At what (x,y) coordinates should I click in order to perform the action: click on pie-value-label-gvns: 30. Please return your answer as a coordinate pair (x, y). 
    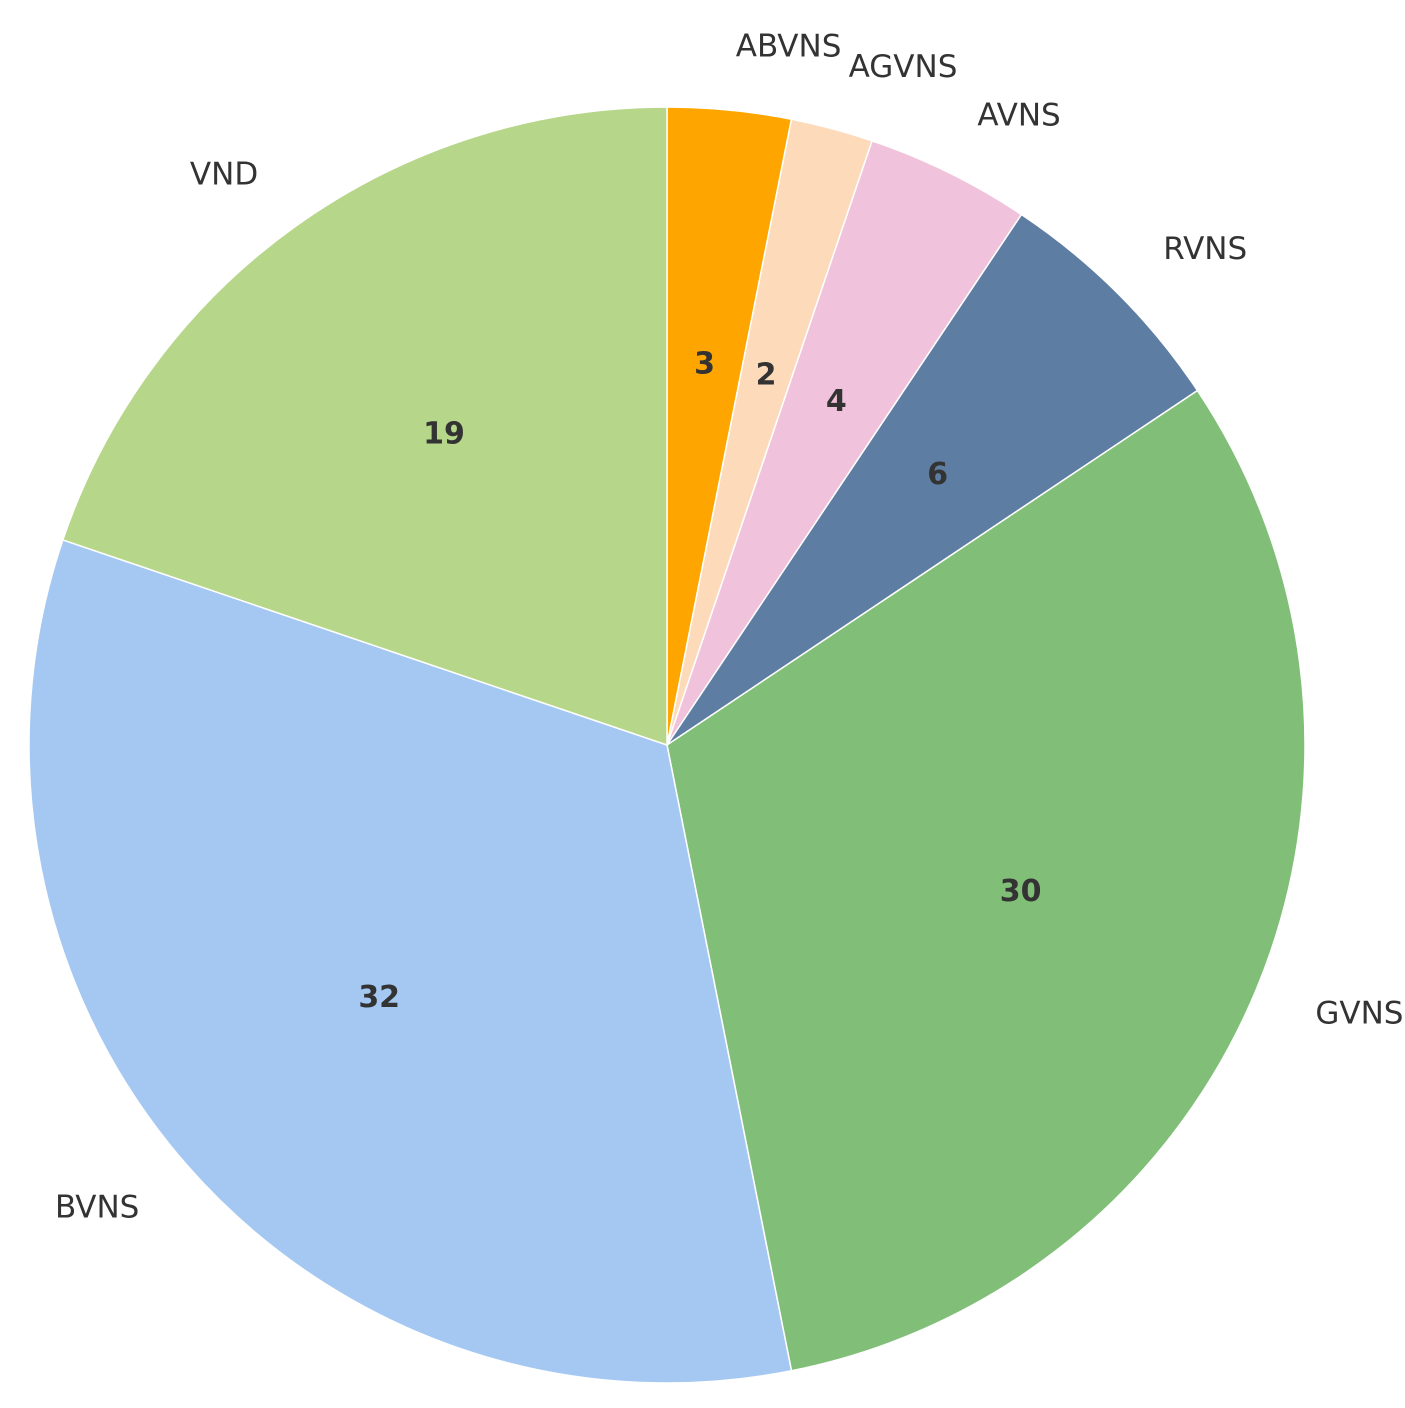
    Looking at the image, I should click on (1021, 891).